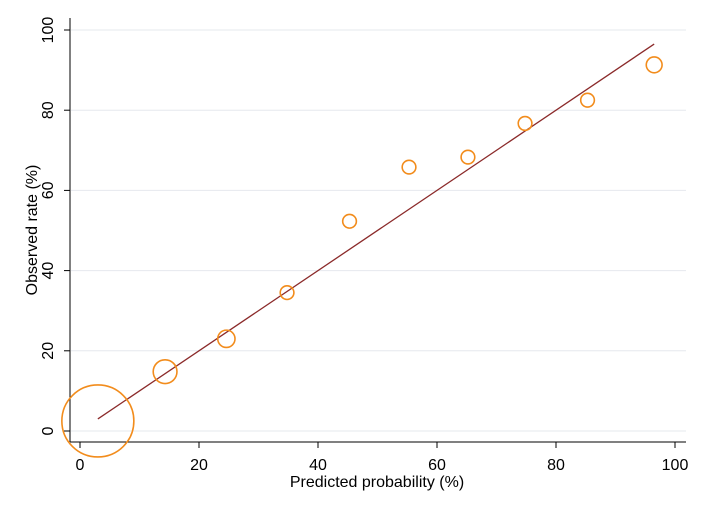 The image size is (704, 512). Describe the element at coordinates (675, 465) in the screenshot. I see `x-tick-label: 100` at that location.